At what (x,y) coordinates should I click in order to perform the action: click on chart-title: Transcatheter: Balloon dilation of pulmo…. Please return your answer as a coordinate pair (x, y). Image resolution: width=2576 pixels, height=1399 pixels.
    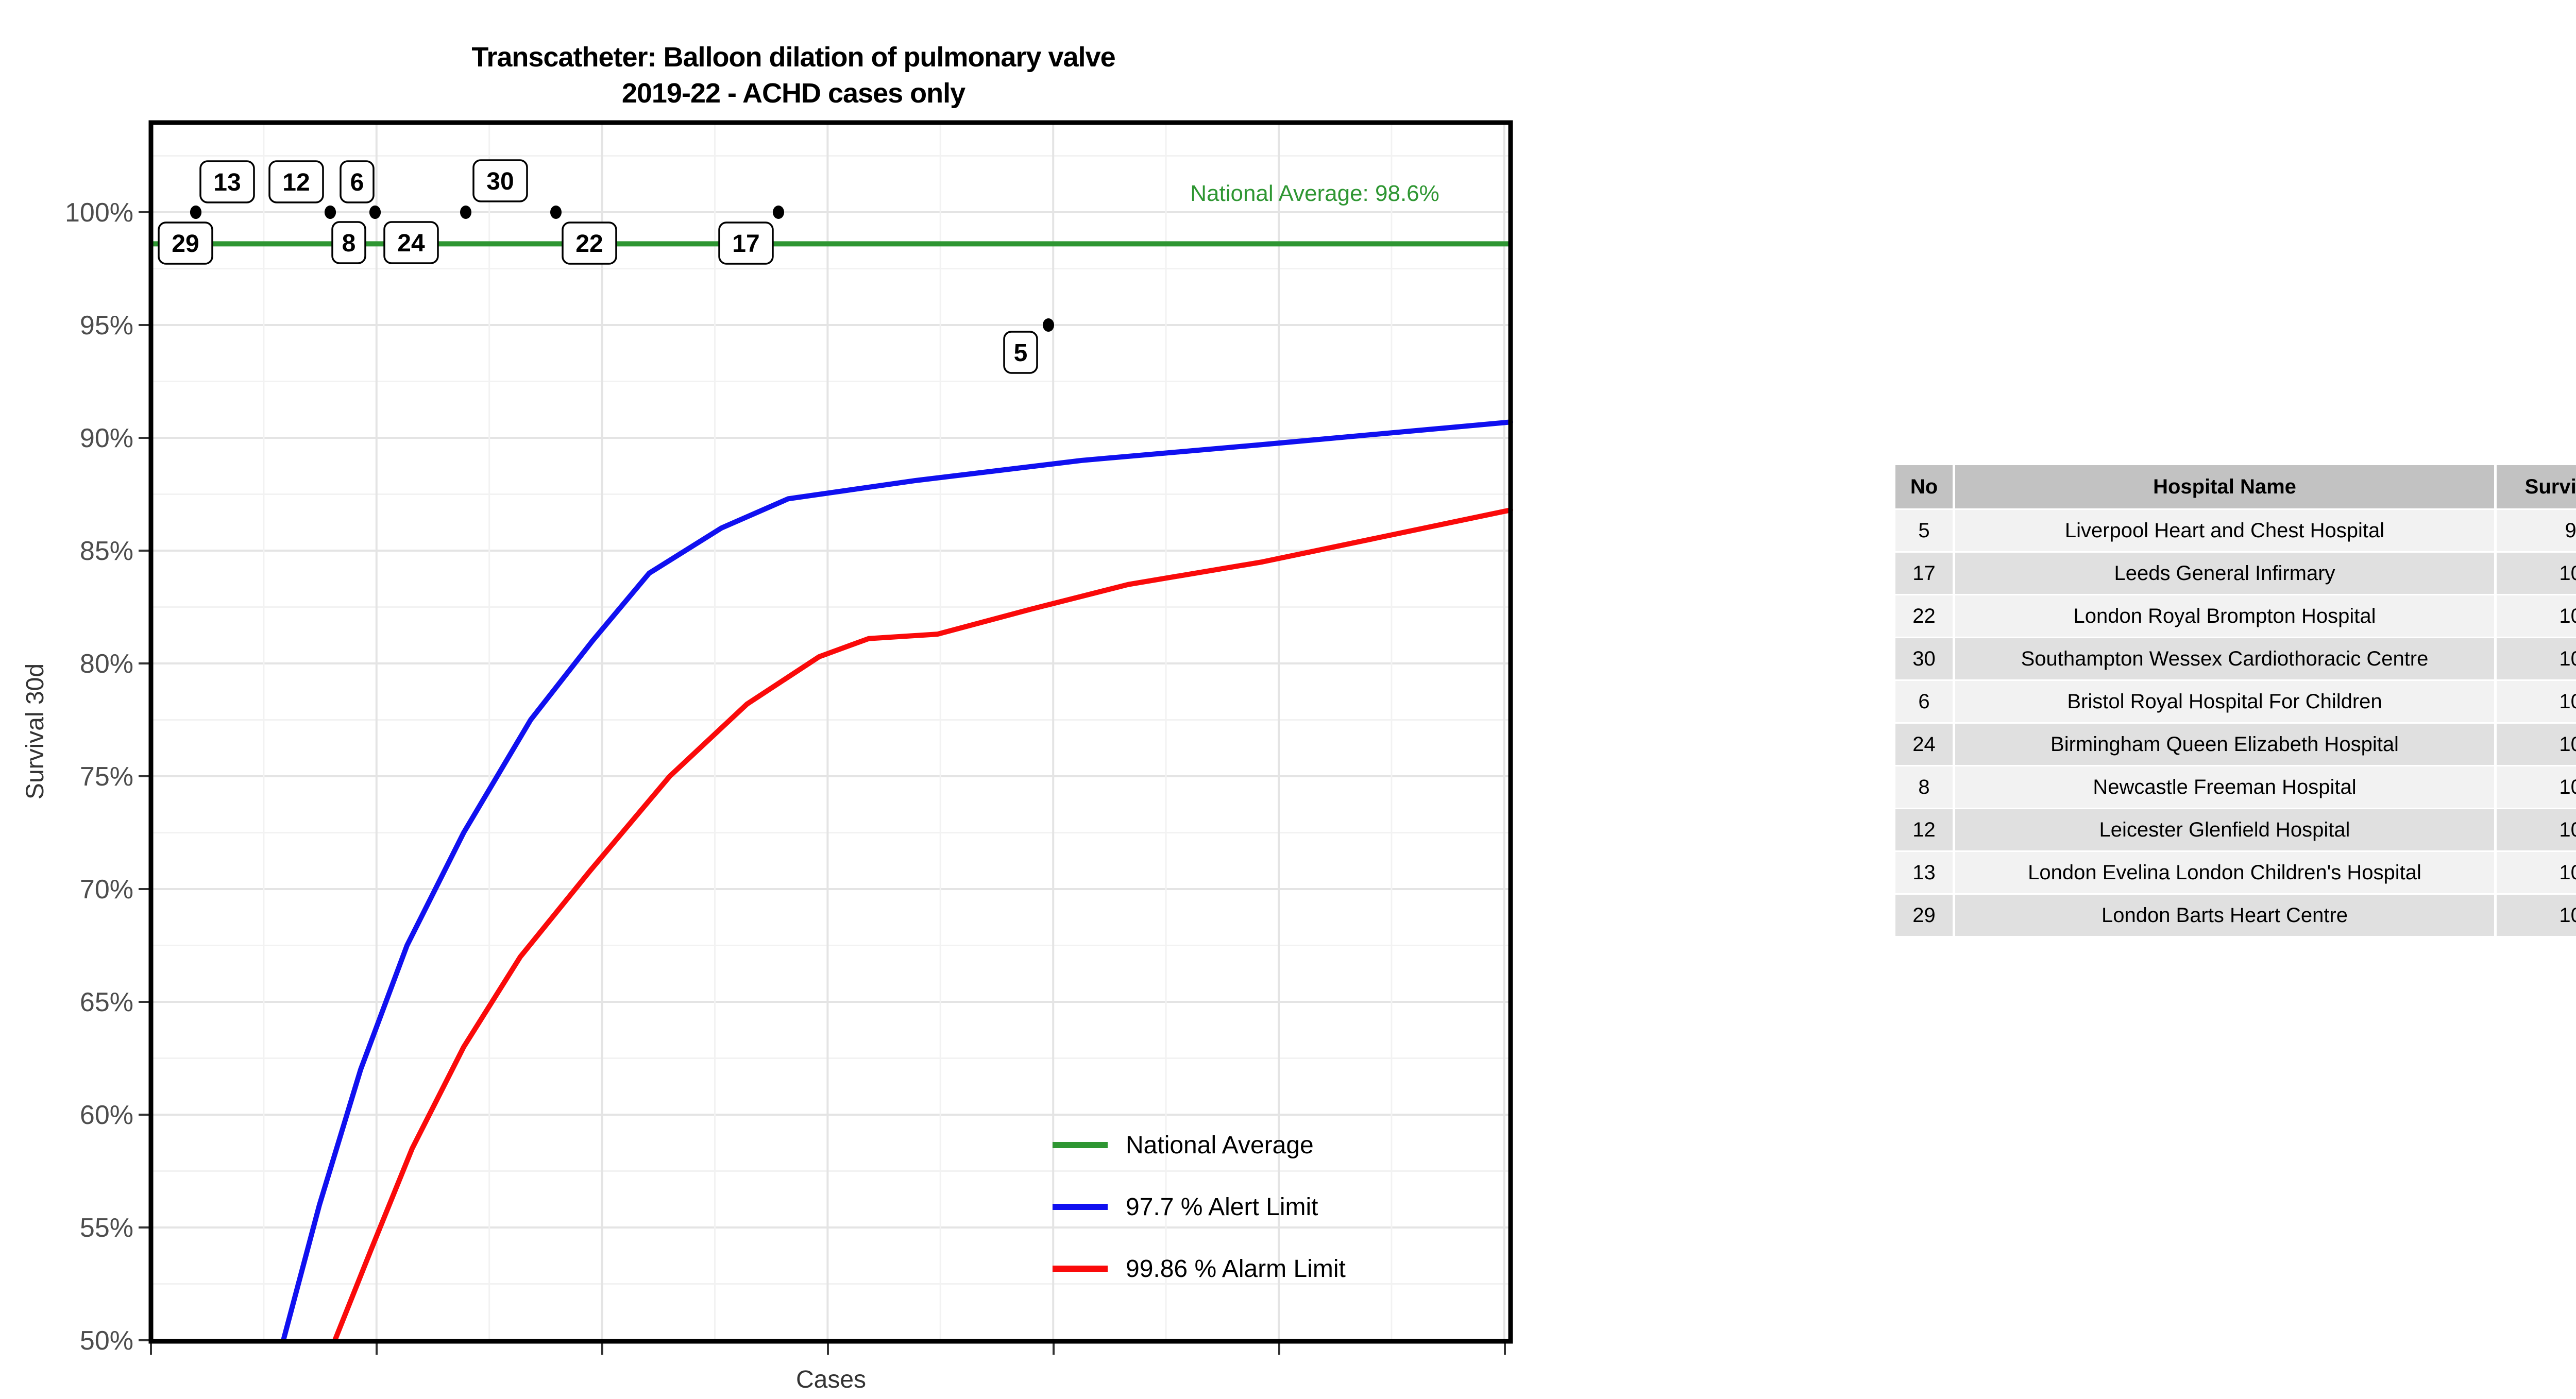
    Looking at the image, I should click on (793, 75).